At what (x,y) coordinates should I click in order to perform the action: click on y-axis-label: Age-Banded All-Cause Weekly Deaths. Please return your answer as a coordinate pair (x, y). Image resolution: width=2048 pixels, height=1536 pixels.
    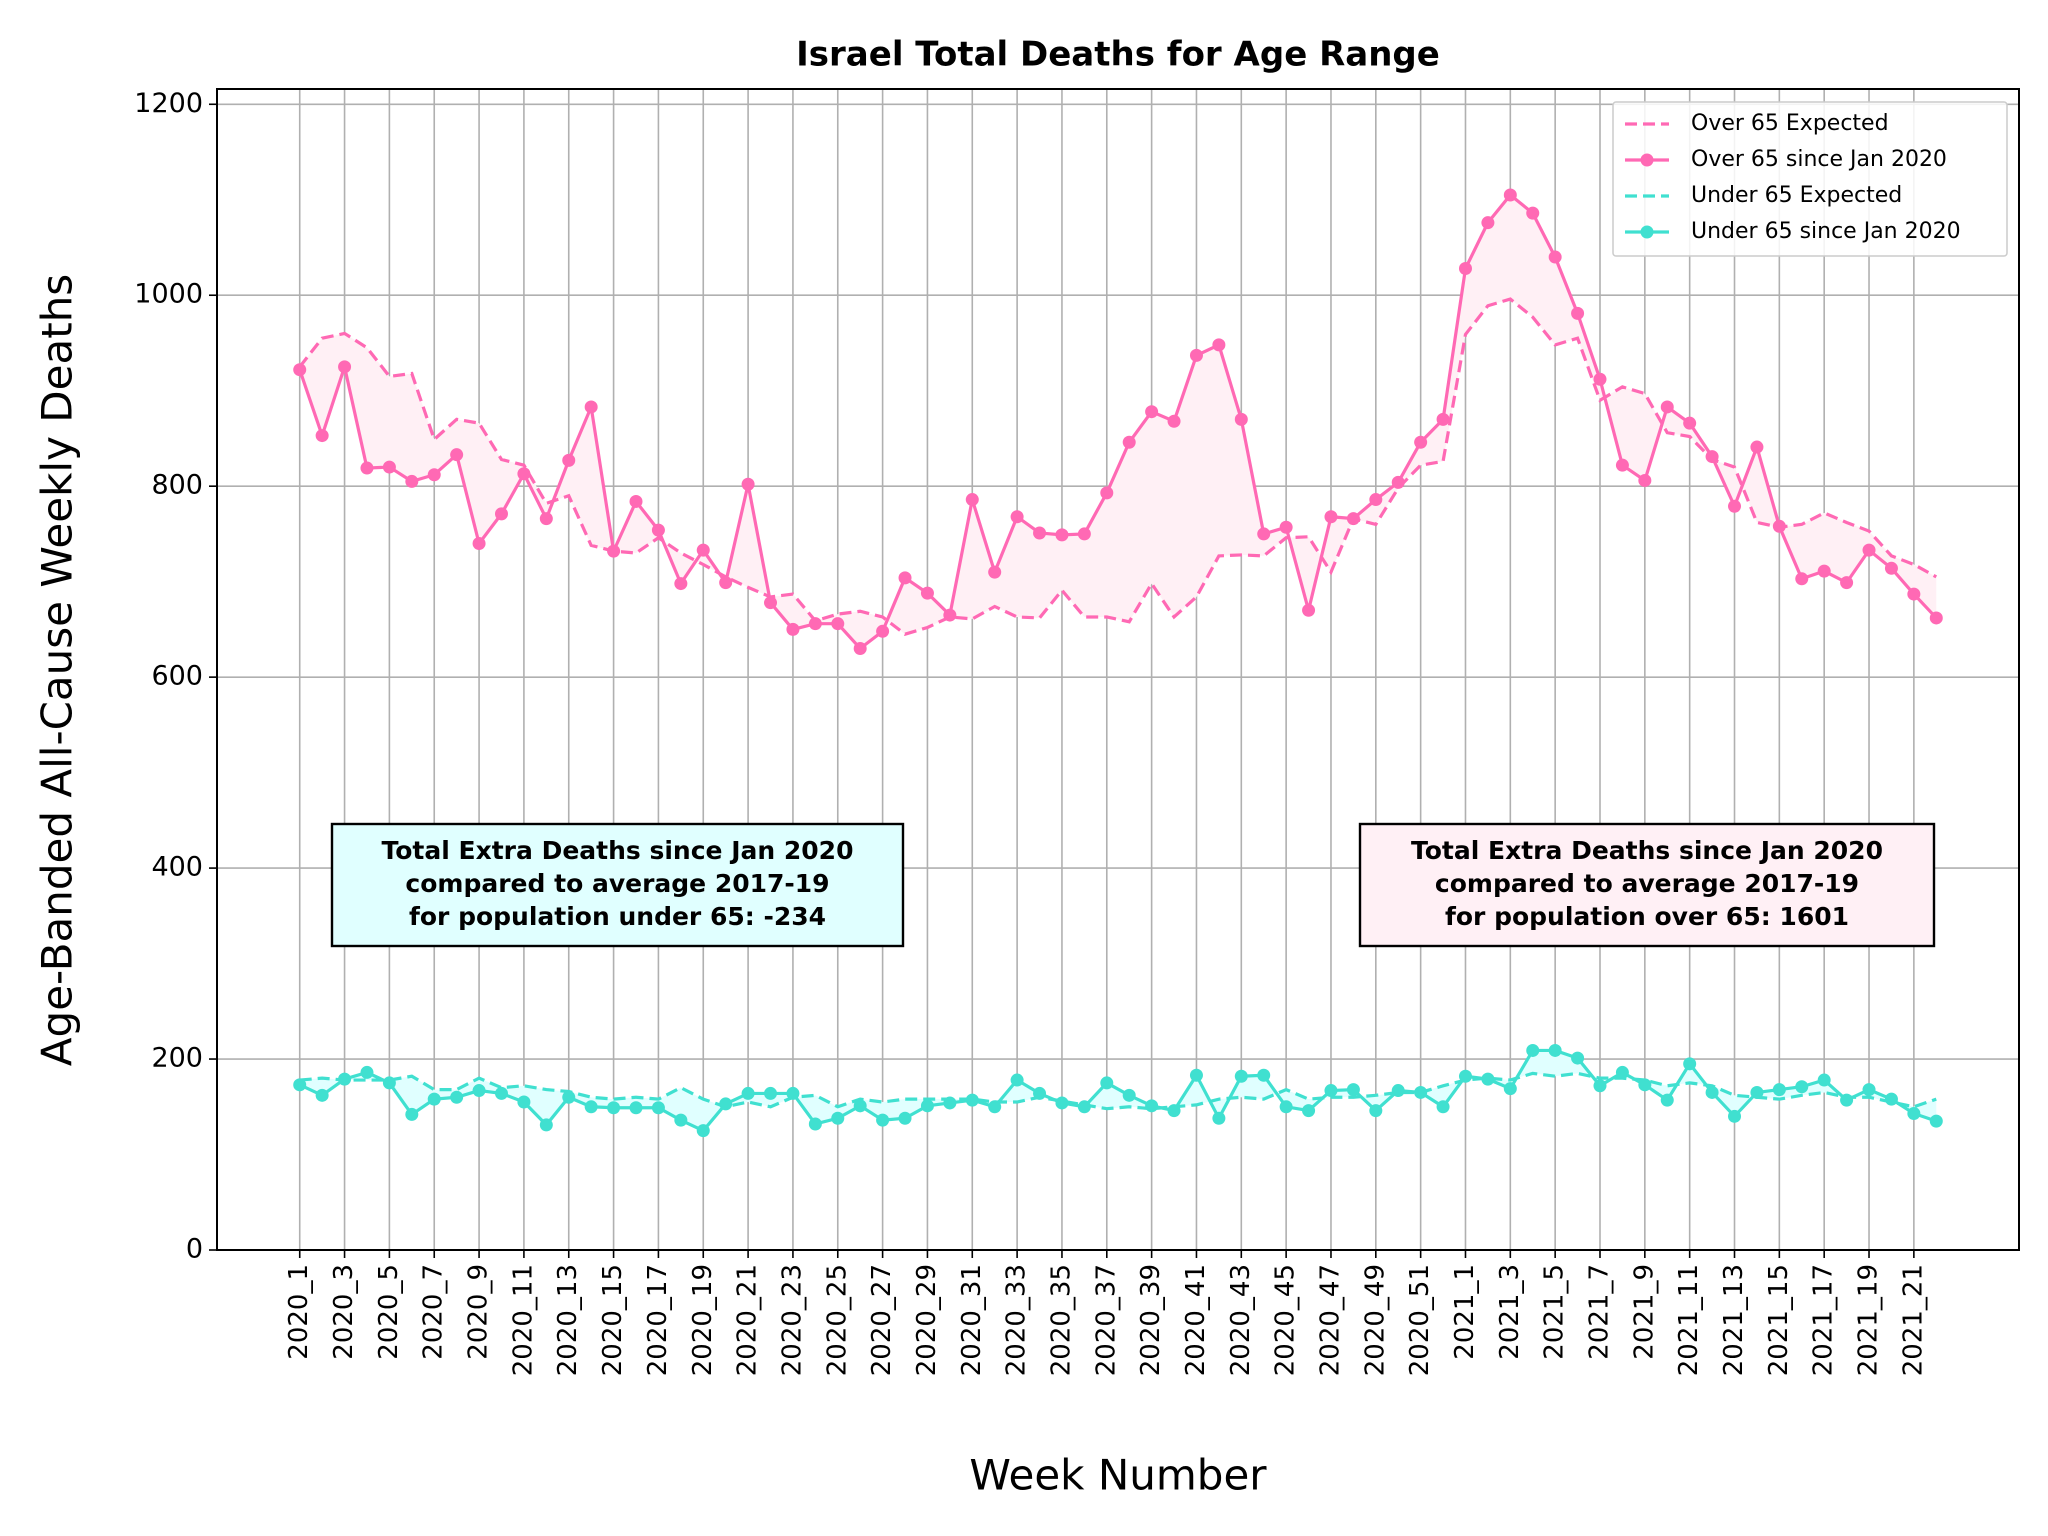
    Looking at the image, I should click on (57, 670).